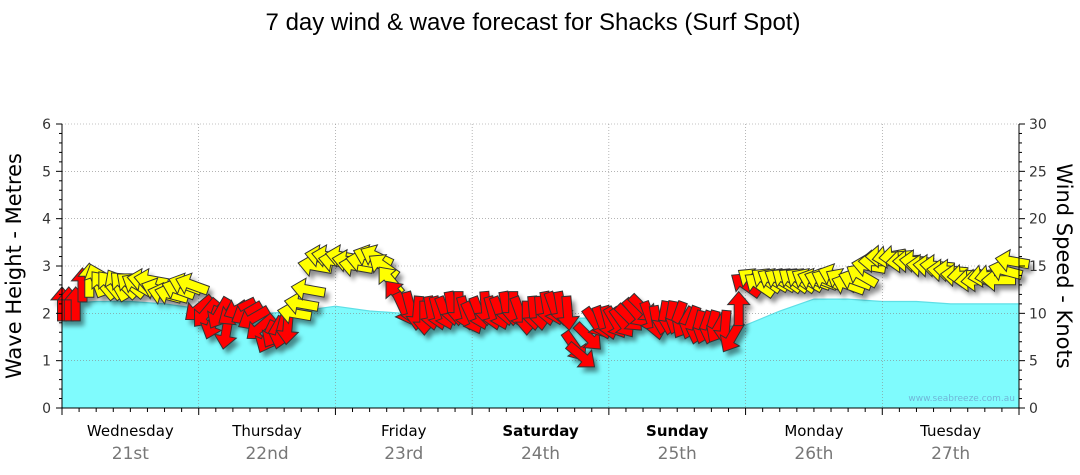 Image resolution: width=1080 pixels, height=475 pixels. Describe the element at coordinates (46, 267) in the screenshot. I see `left-tick-label: 3` at that location.